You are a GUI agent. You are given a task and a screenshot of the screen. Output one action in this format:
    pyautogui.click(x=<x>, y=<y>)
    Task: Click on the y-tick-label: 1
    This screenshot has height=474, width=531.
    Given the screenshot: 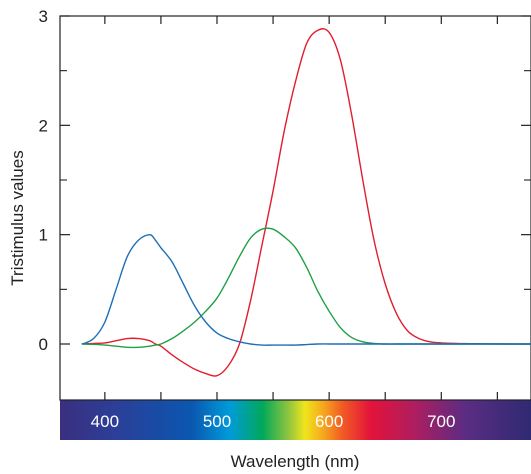 What is the action you would take?
    pyautogui.click(x=43, y=235)
    